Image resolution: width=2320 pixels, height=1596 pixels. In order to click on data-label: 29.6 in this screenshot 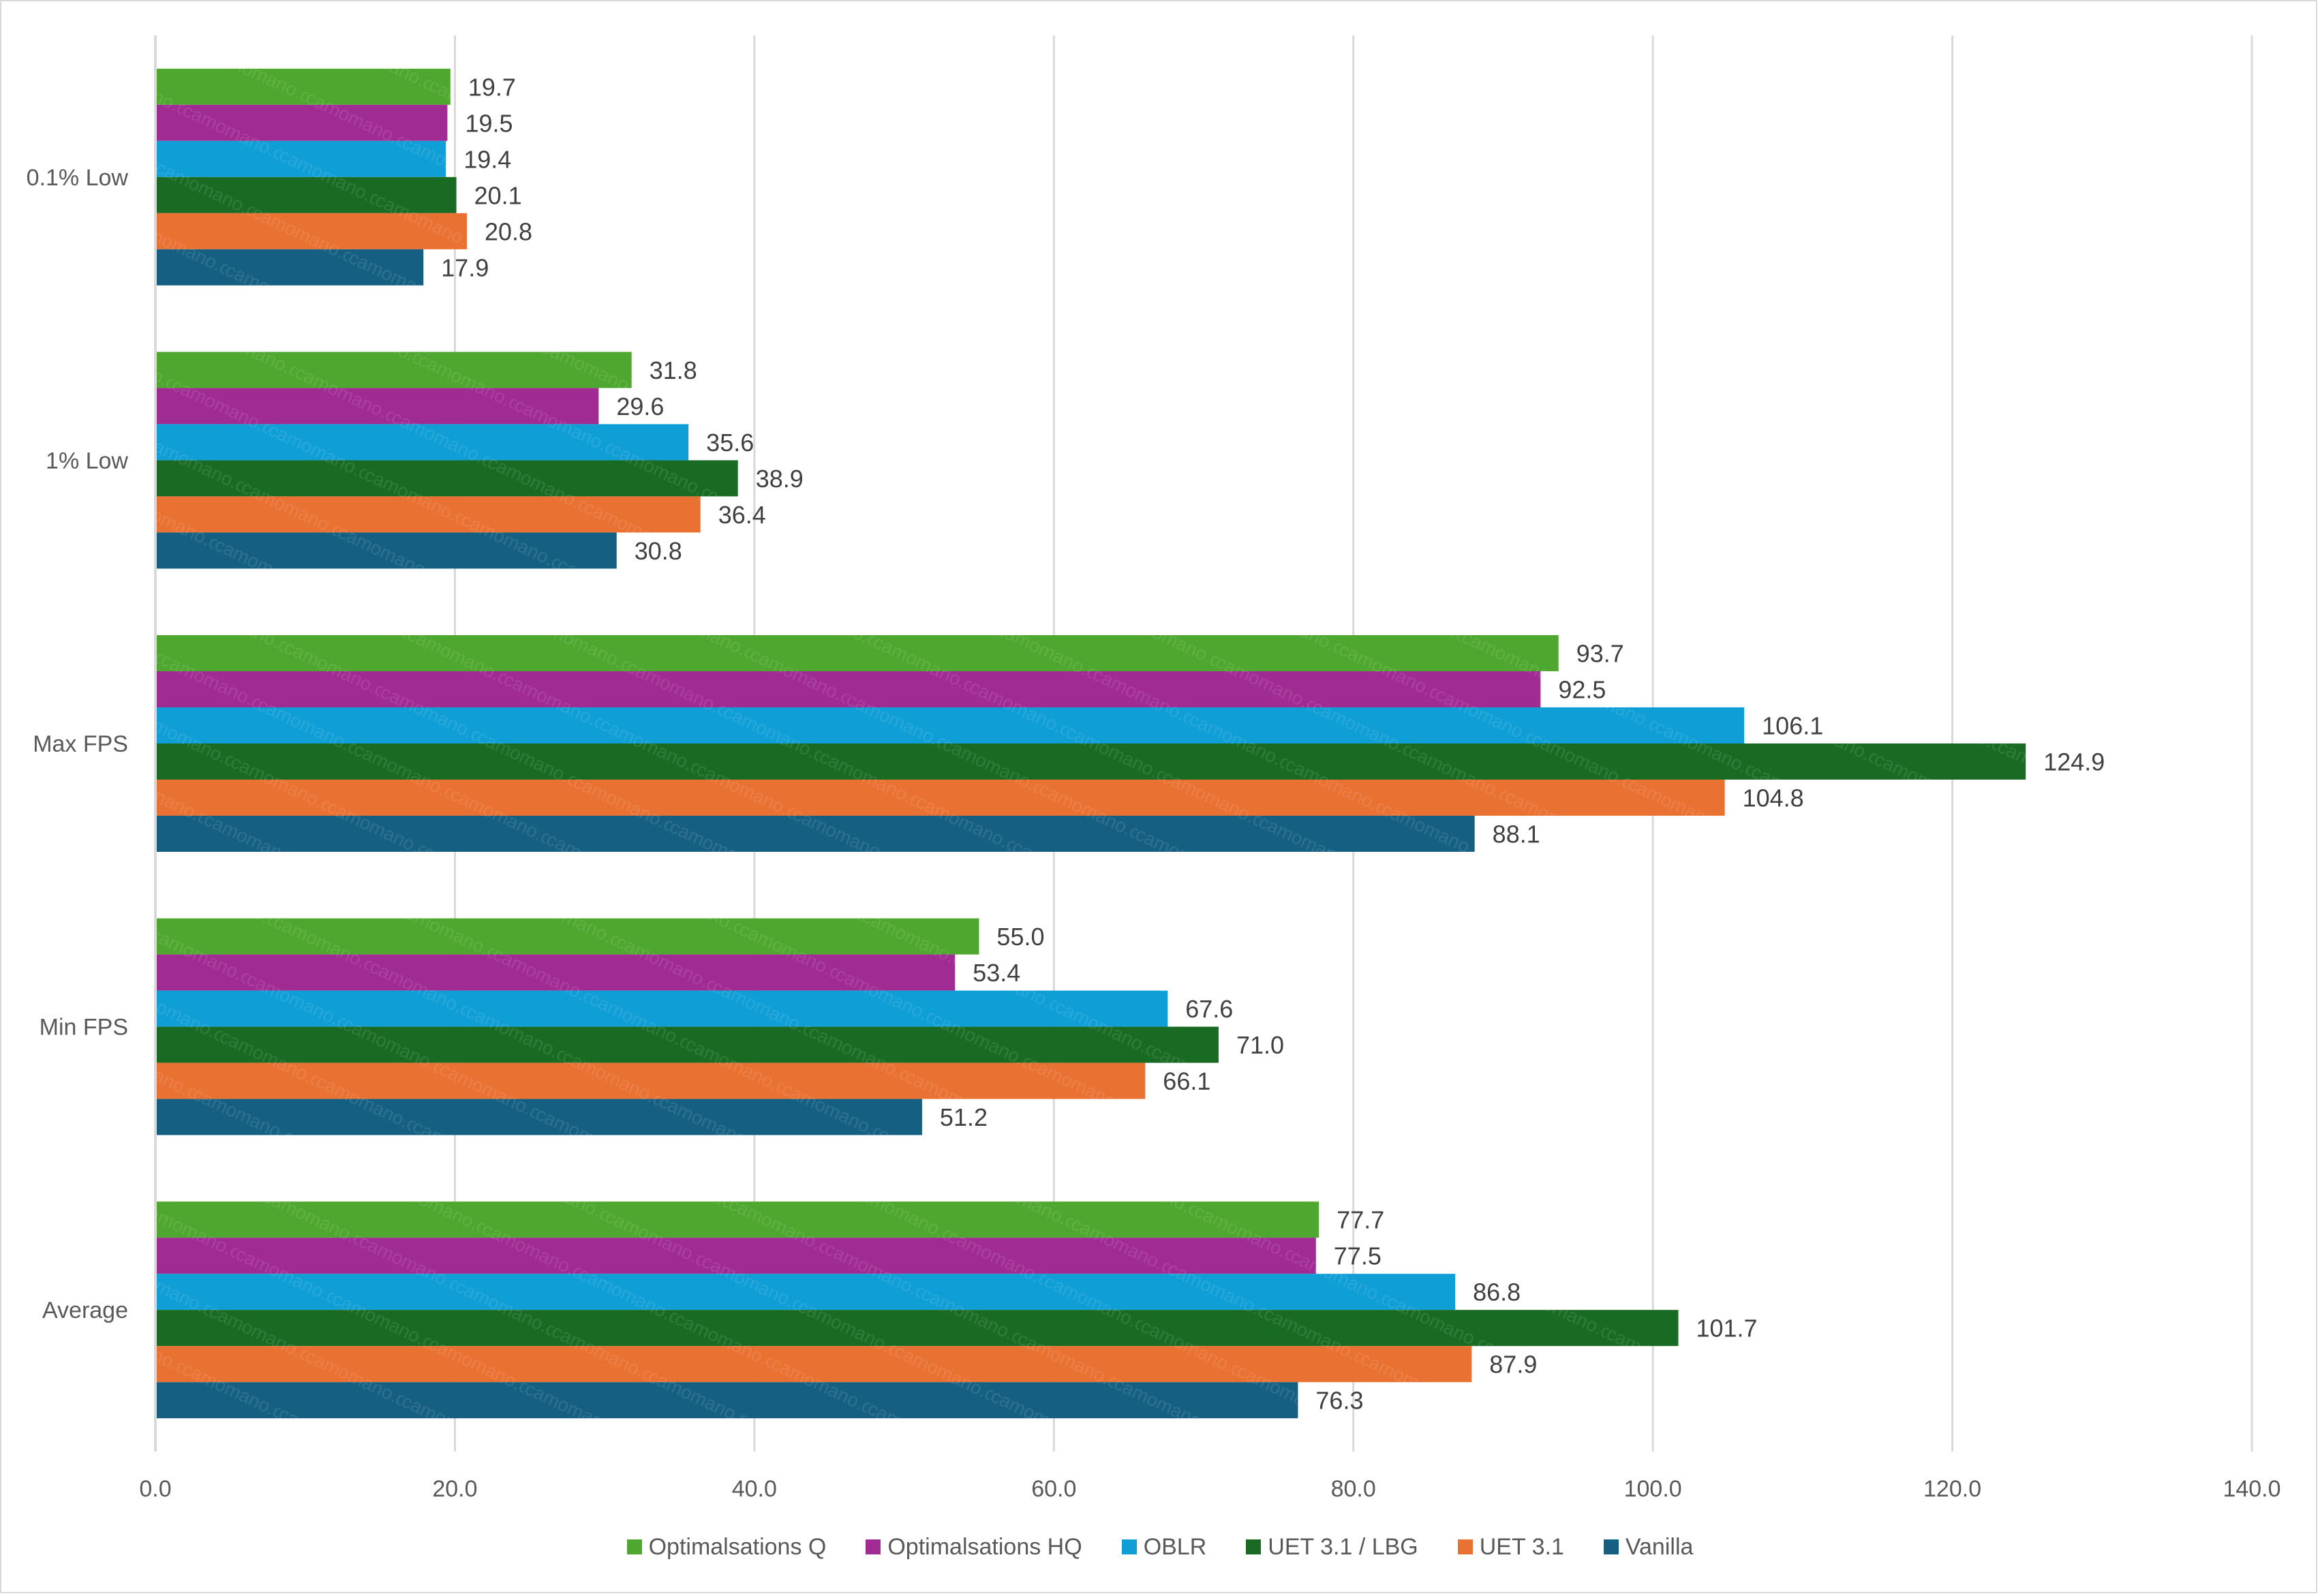, I will do `click(640, 407)`.